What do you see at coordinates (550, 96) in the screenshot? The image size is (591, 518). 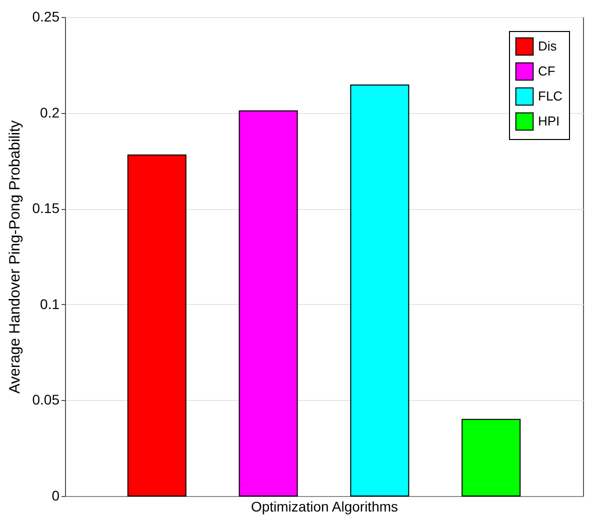 I see `legend-label: FLC` at bounding box center [550, 96].